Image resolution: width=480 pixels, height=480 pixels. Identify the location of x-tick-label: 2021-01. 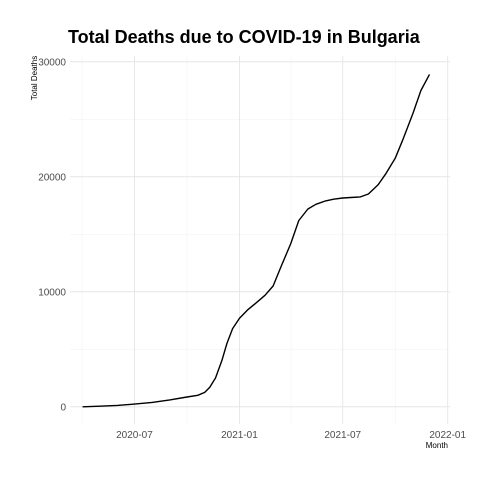
(239, 435).